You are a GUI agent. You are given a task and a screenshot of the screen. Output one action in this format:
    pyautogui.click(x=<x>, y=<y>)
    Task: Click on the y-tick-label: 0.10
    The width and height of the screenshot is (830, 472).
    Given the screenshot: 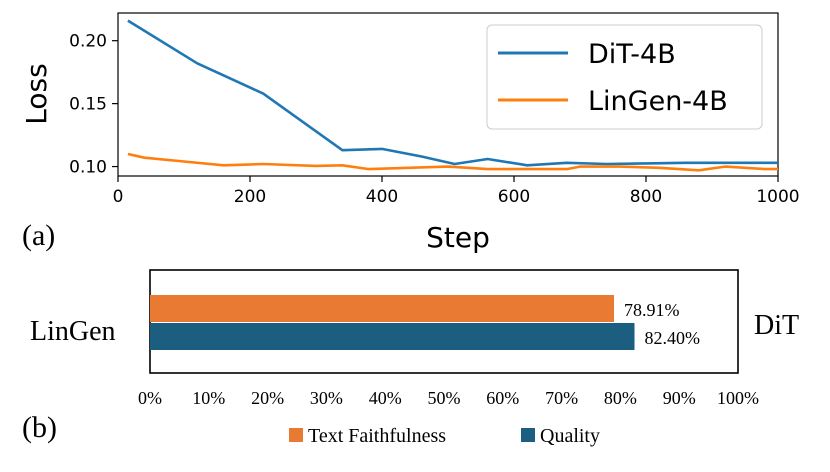 What is the action you would take?
    pyautogui.click(x=88, y=168)
    